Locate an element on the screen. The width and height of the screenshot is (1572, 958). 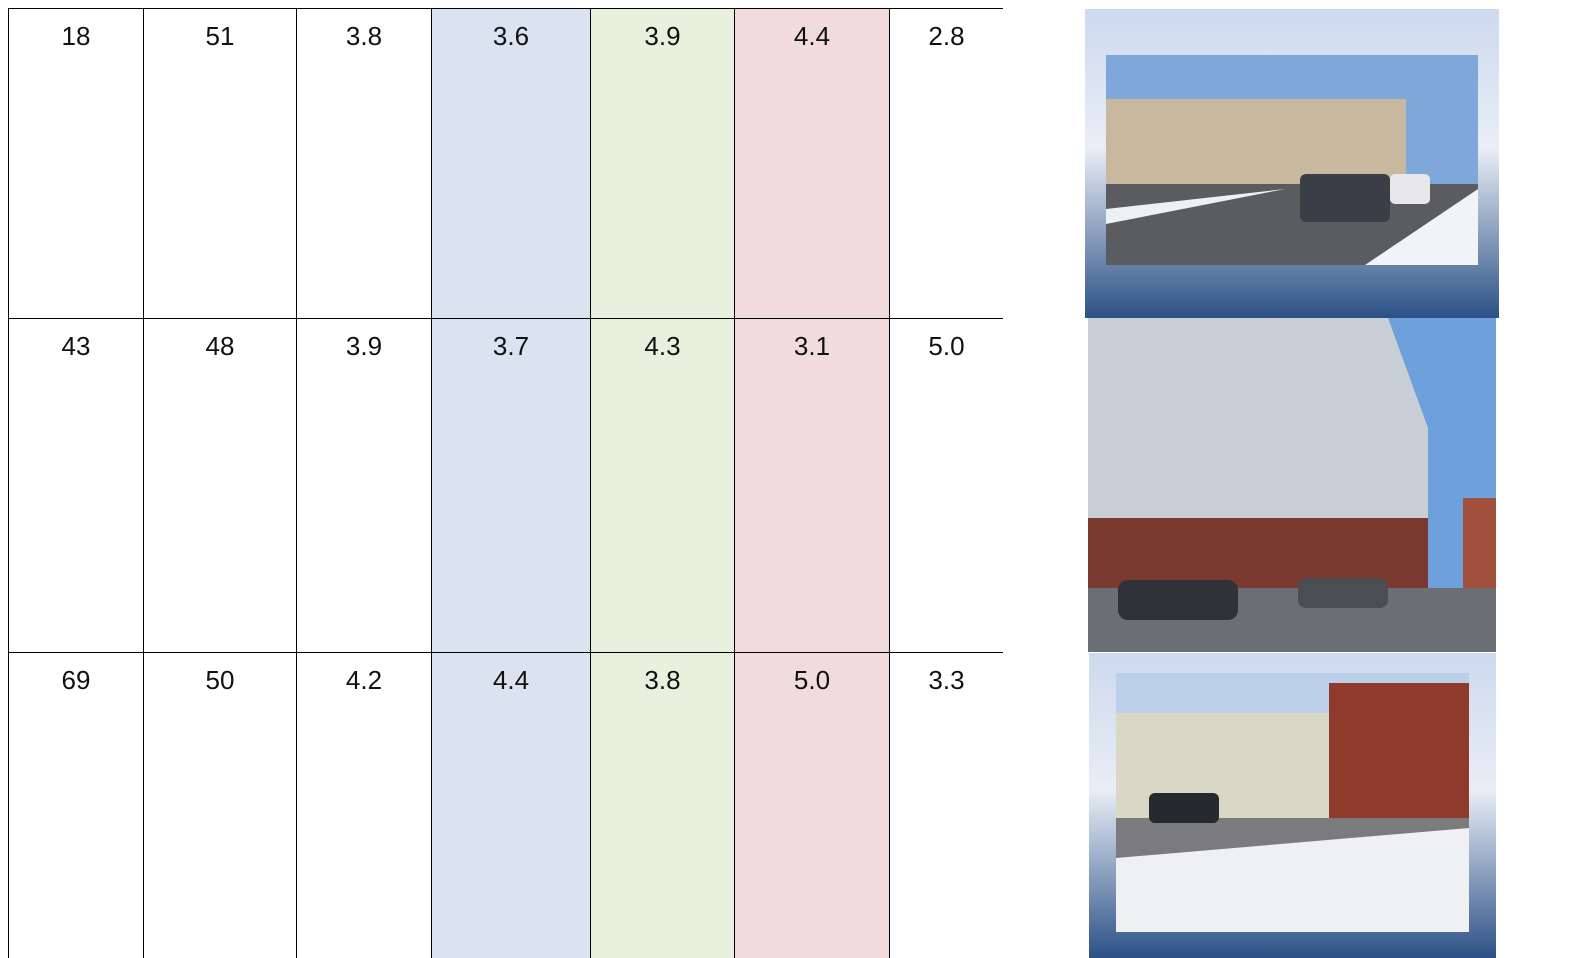
table-cell: 43 is located at coordinates (75, 485).